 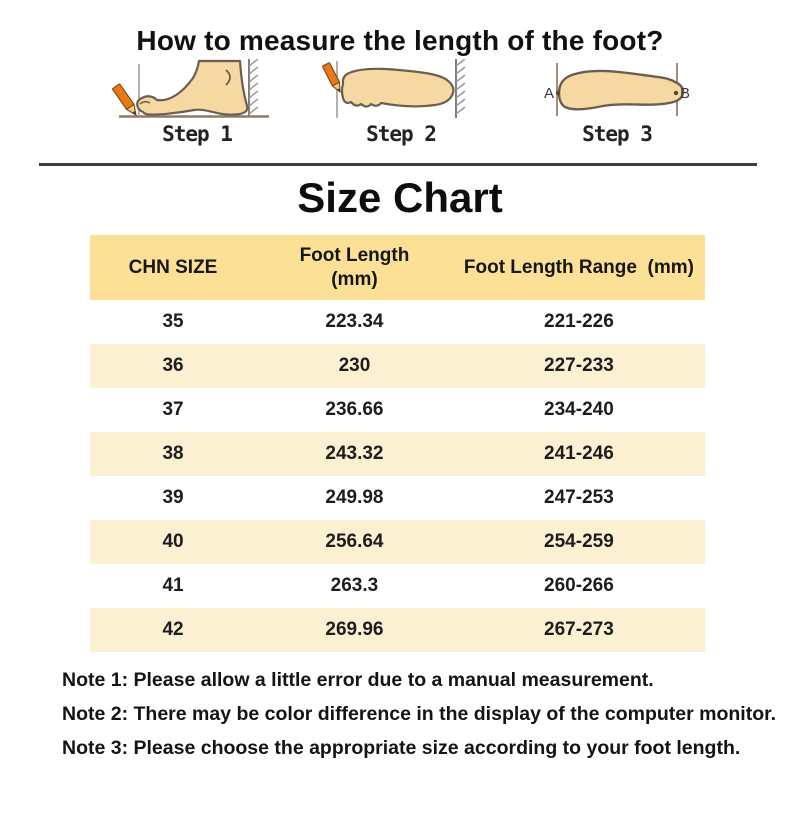 I want to click on foot-length-cell: 269.96, so click(x=354, y=629).